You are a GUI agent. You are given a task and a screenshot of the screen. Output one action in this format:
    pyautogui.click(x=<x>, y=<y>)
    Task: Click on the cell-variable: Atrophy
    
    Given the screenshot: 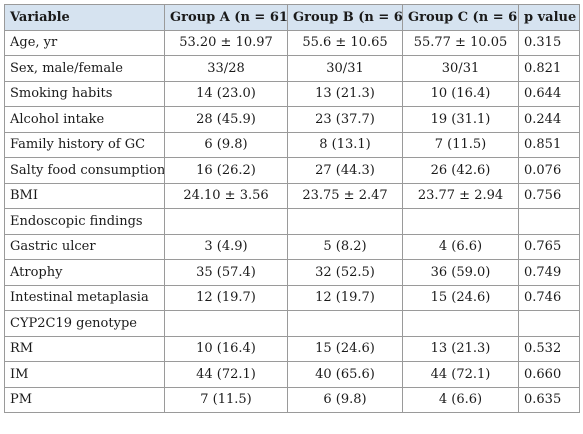 What is the action you would take?
    pyautogui.click(x=84, y=272)
    